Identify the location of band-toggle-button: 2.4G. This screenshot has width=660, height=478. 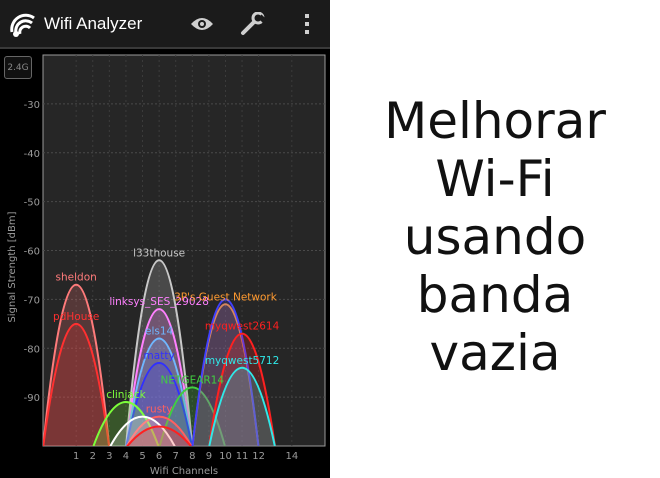
(18, 67).